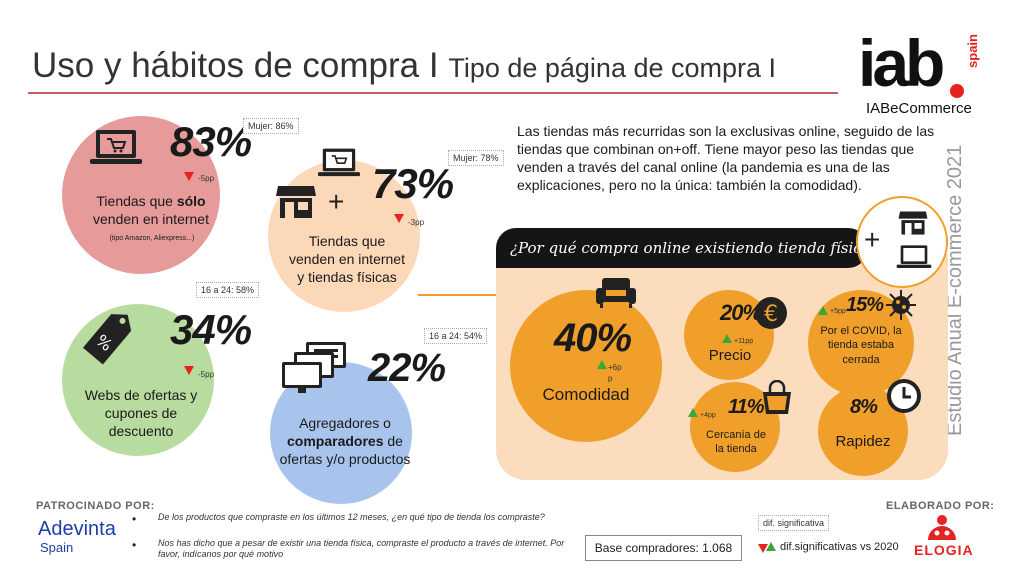 The height and width of the screenshot is (576, 1024). I want to click on reason-3-change: +5pp, so click(838, 311).